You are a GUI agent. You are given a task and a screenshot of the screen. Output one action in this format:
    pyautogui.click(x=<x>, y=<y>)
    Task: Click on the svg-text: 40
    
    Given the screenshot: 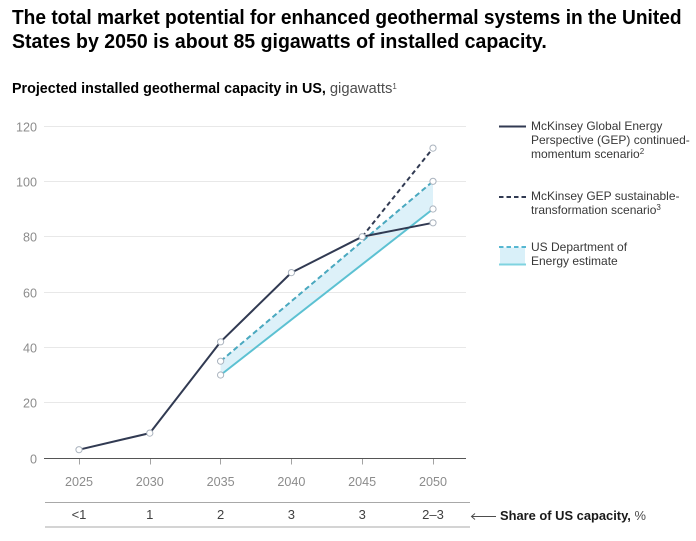 What is the action you would take?
    pyautogui.click(x=30, y=348)
    